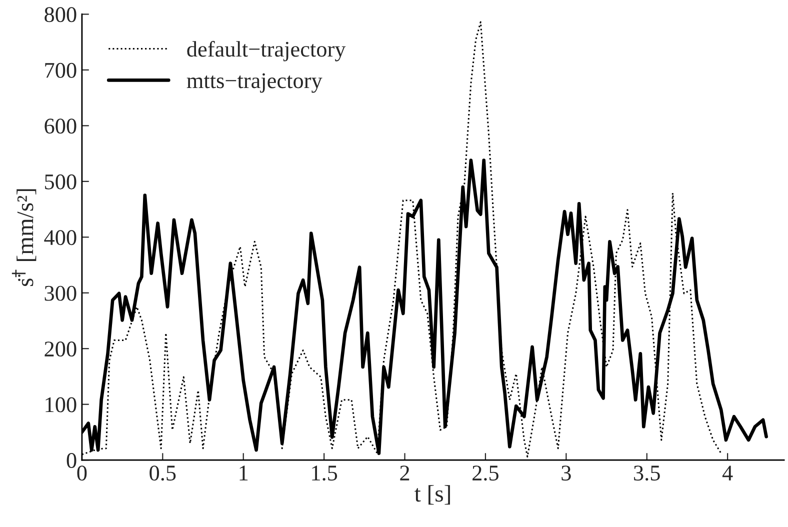  I want to click on x-axis-title: t [s], so click(432, 495).